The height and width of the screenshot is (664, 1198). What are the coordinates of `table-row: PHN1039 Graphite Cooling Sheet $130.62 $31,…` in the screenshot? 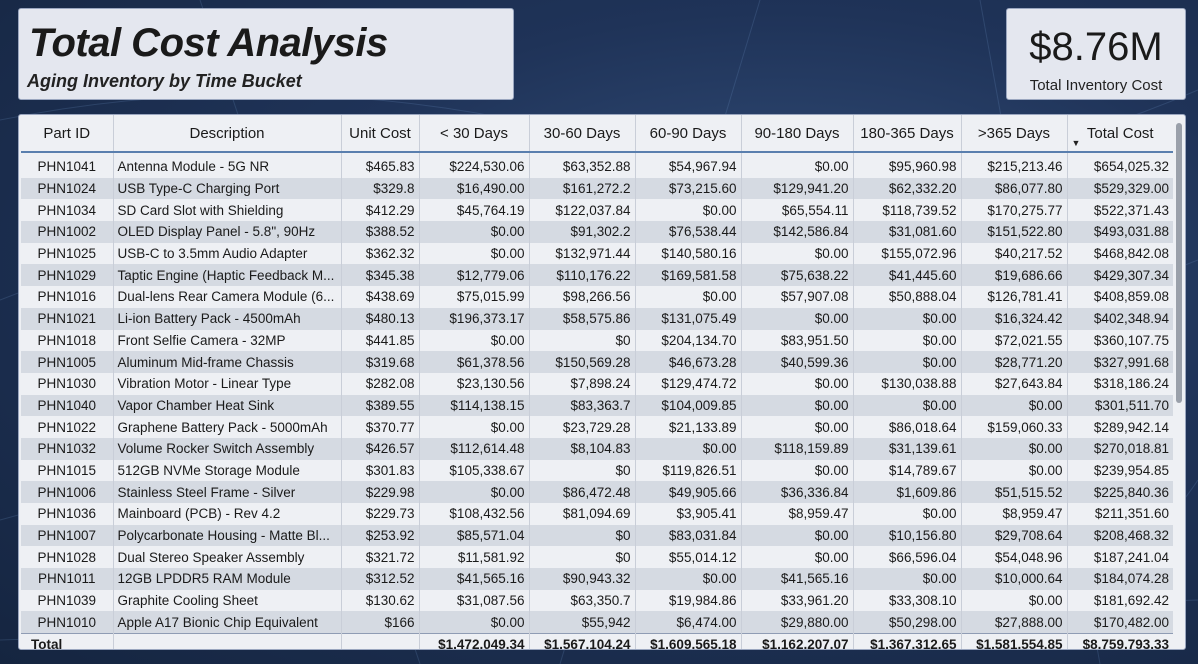 It's located at (597, 600).